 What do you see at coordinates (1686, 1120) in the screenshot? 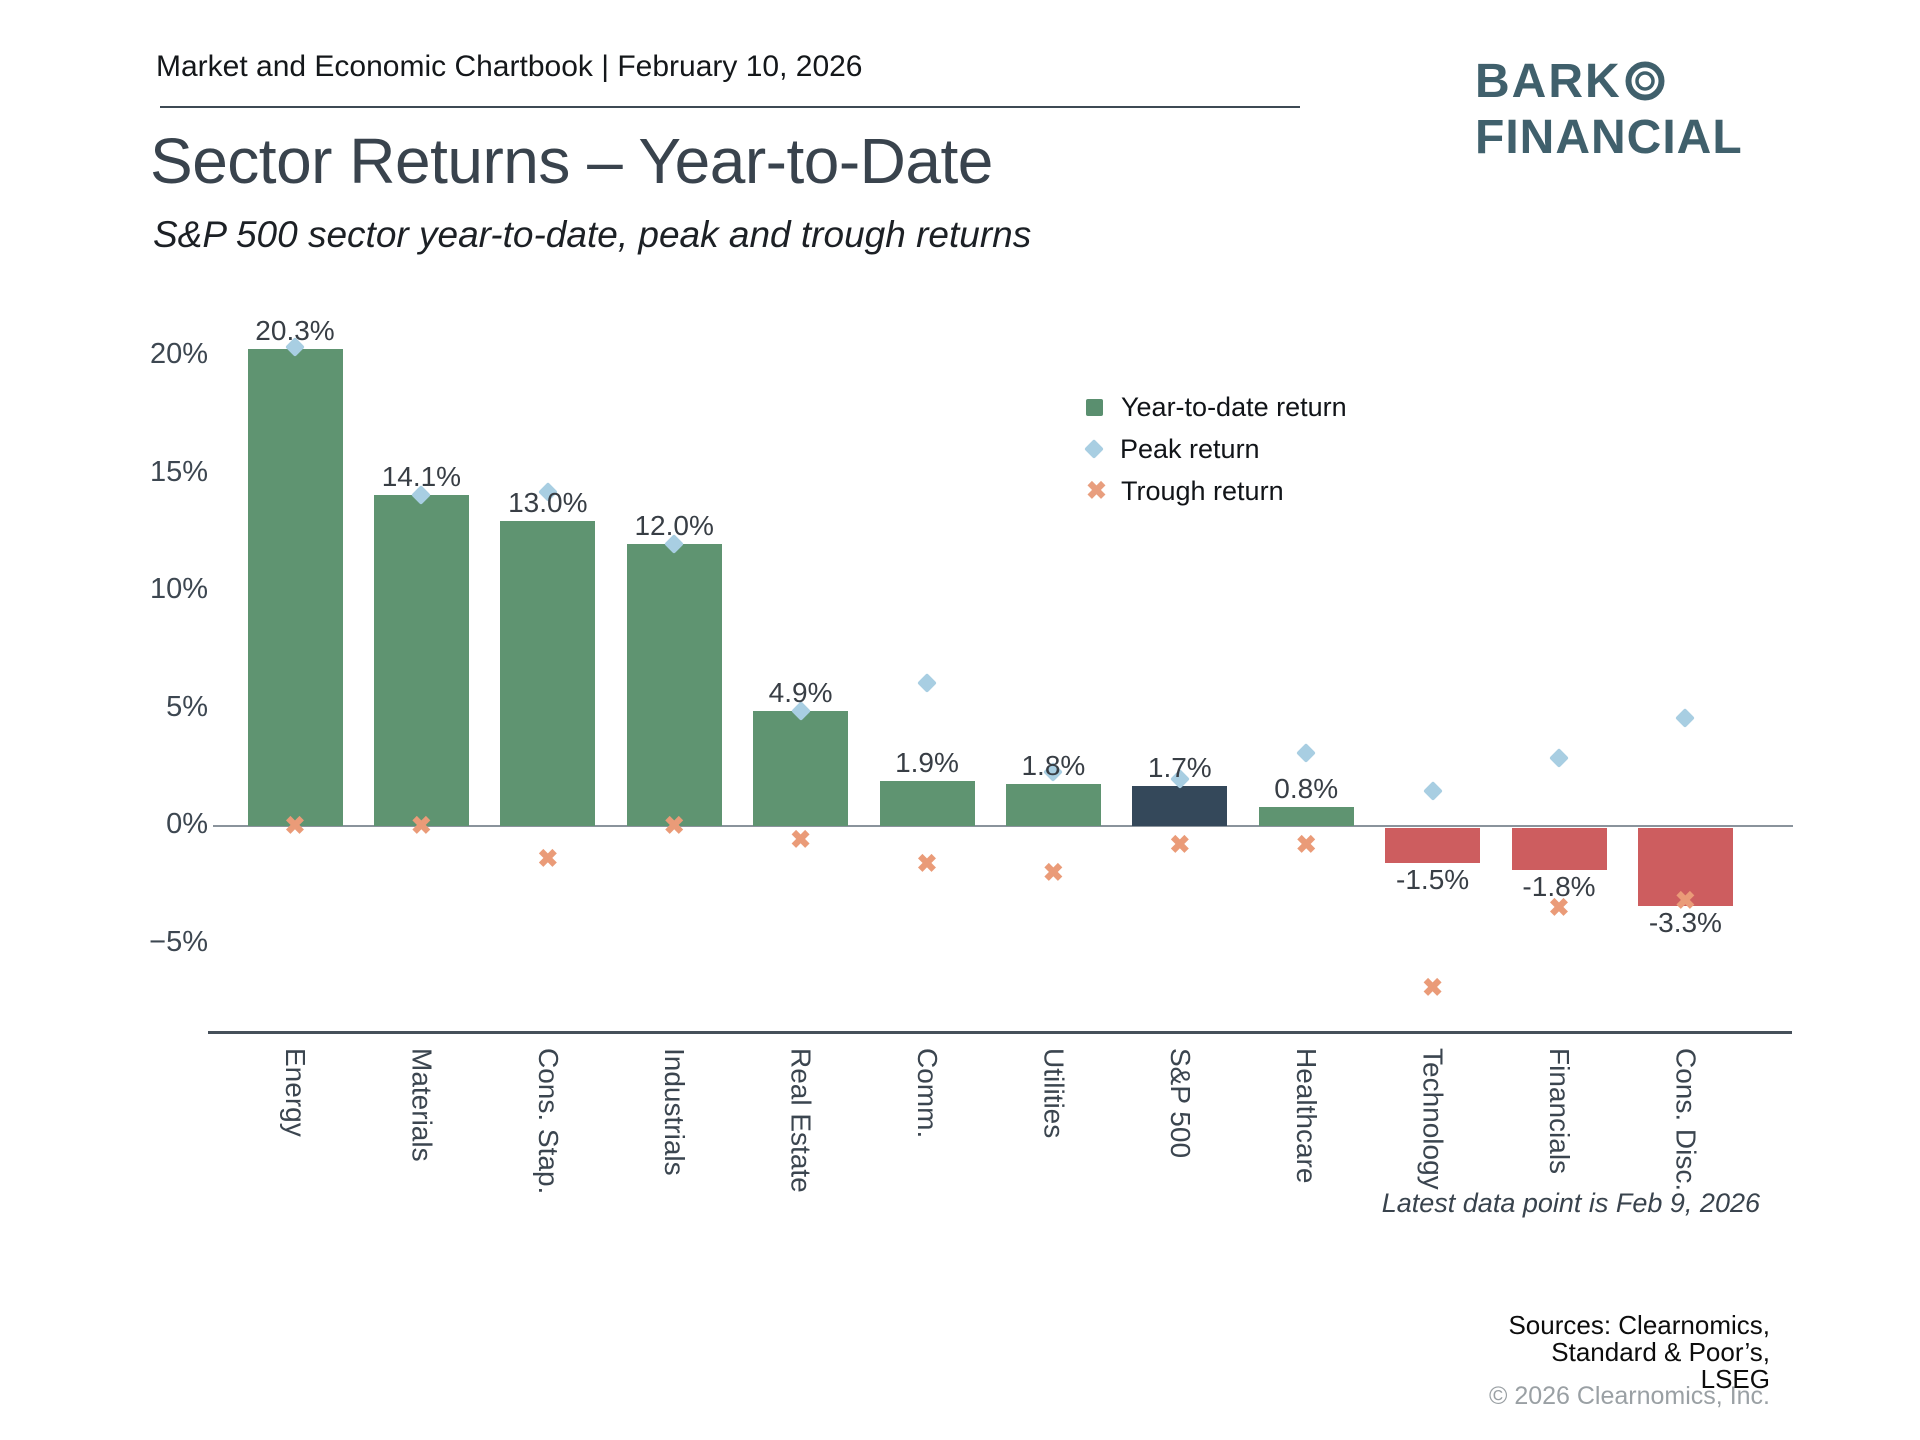
I see `x-axis-label-cons-disc: Cons. Disc.` at bounding box center [1686, 1120].